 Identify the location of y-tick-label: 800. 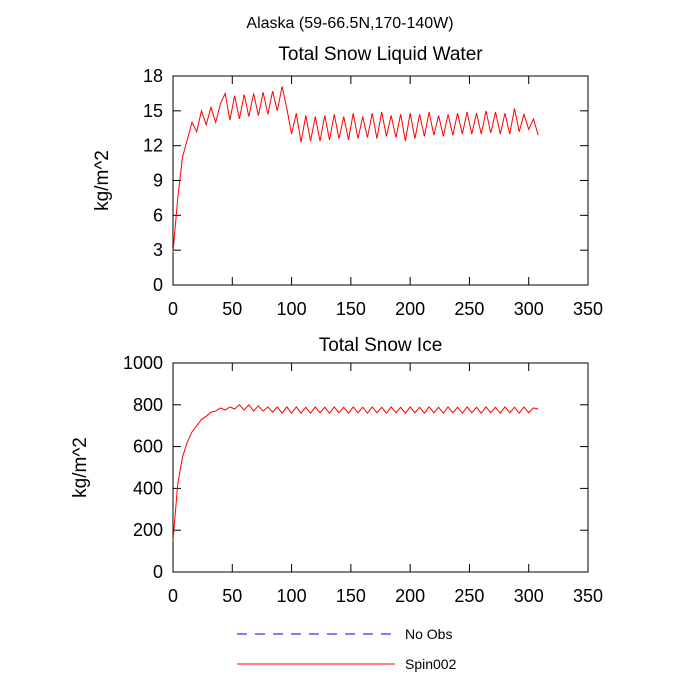
(148, 405).